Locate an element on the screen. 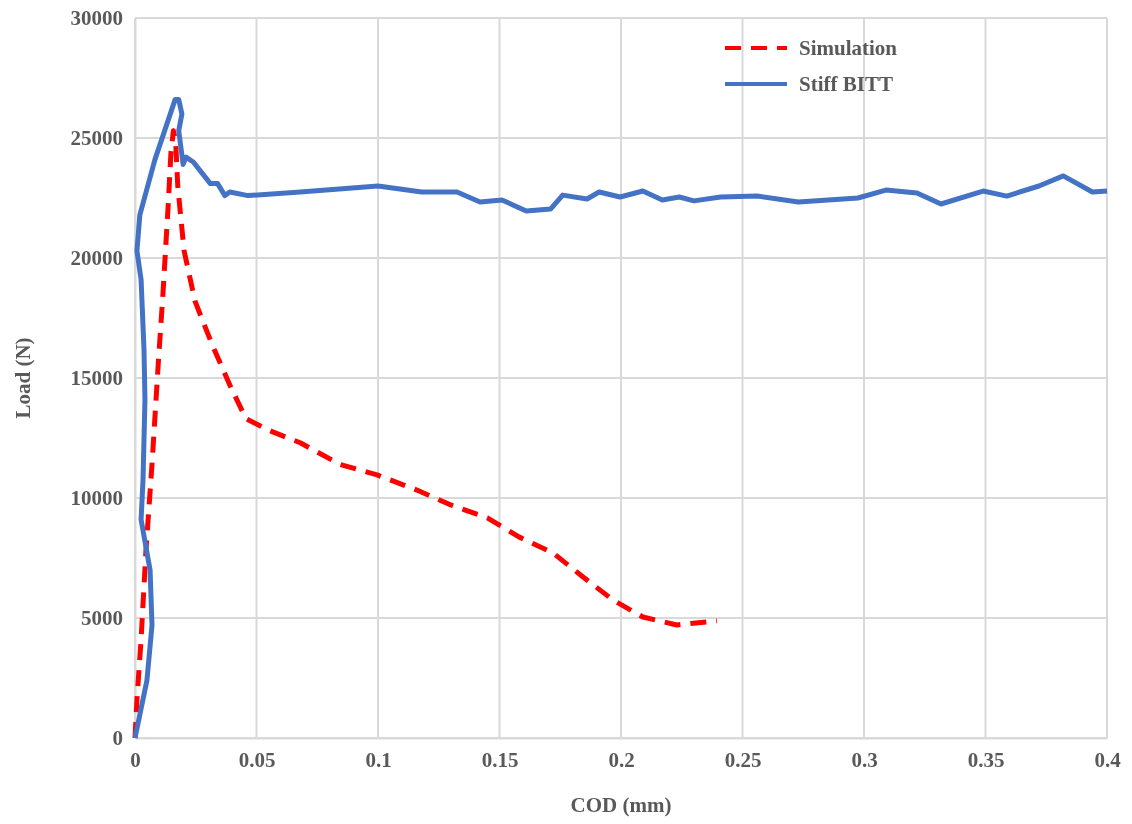 This screenshot has height=824, width=1132. y-tick-label: 5000 is located at coordinates (102, 618).